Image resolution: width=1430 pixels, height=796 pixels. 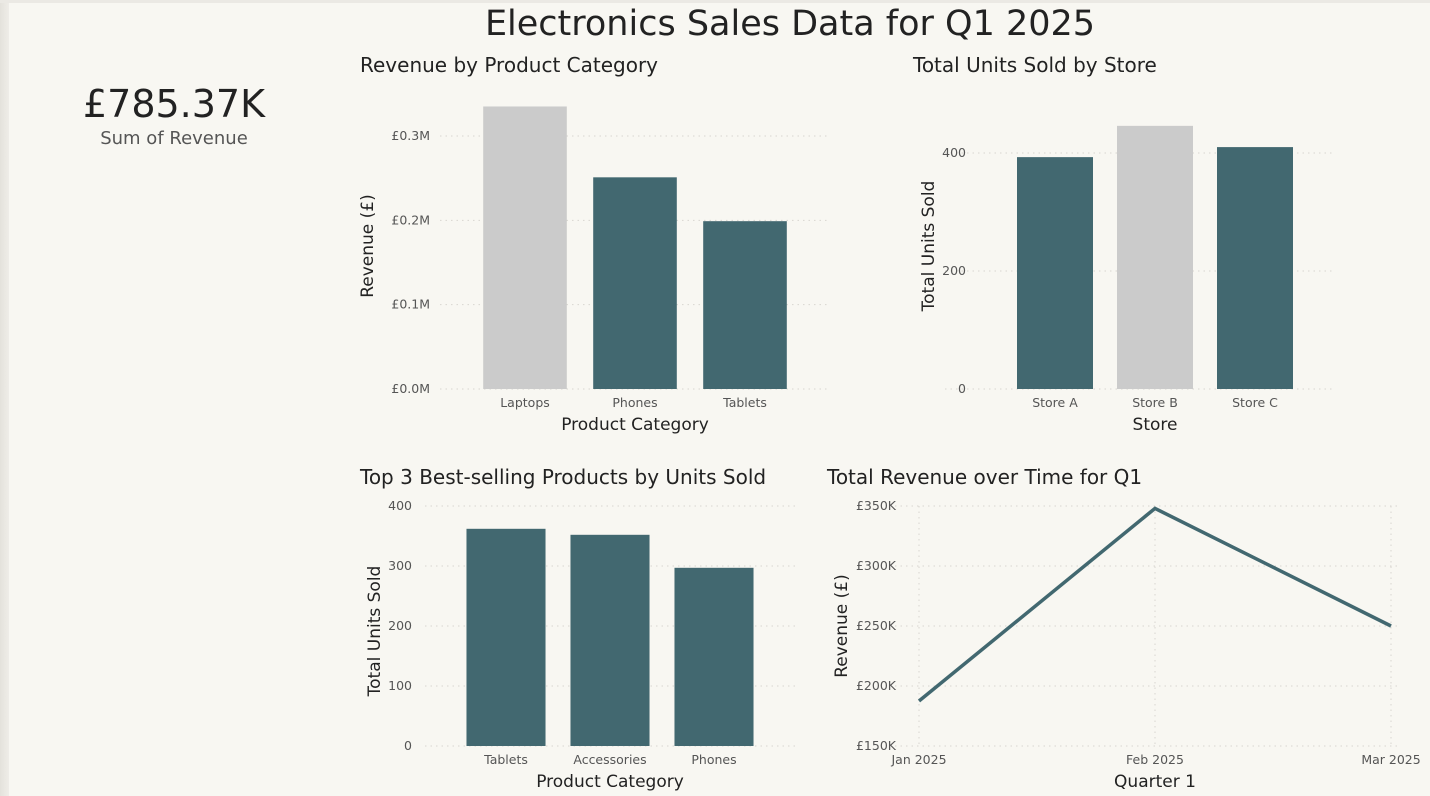 What do you see at coordinates (876, 685) in the screenshot?
I see `y-tick-label: £200K` at bounding box center [876, 685].